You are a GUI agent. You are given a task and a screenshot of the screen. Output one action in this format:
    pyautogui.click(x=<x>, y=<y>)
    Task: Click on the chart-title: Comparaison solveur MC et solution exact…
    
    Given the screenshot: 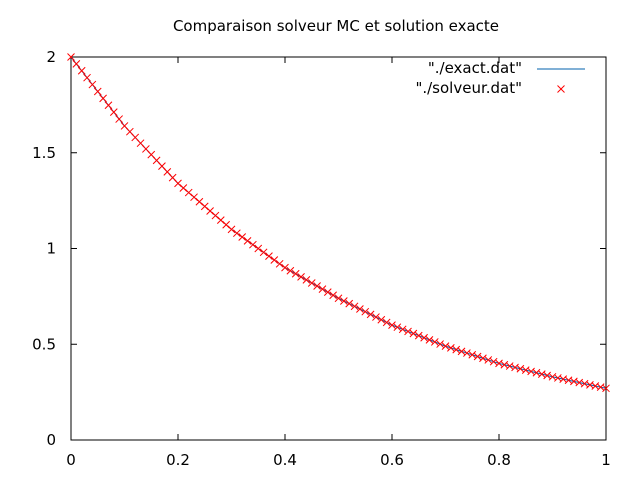 What is the action you would take?
    pyautogui.click(x=336, y=26)
    